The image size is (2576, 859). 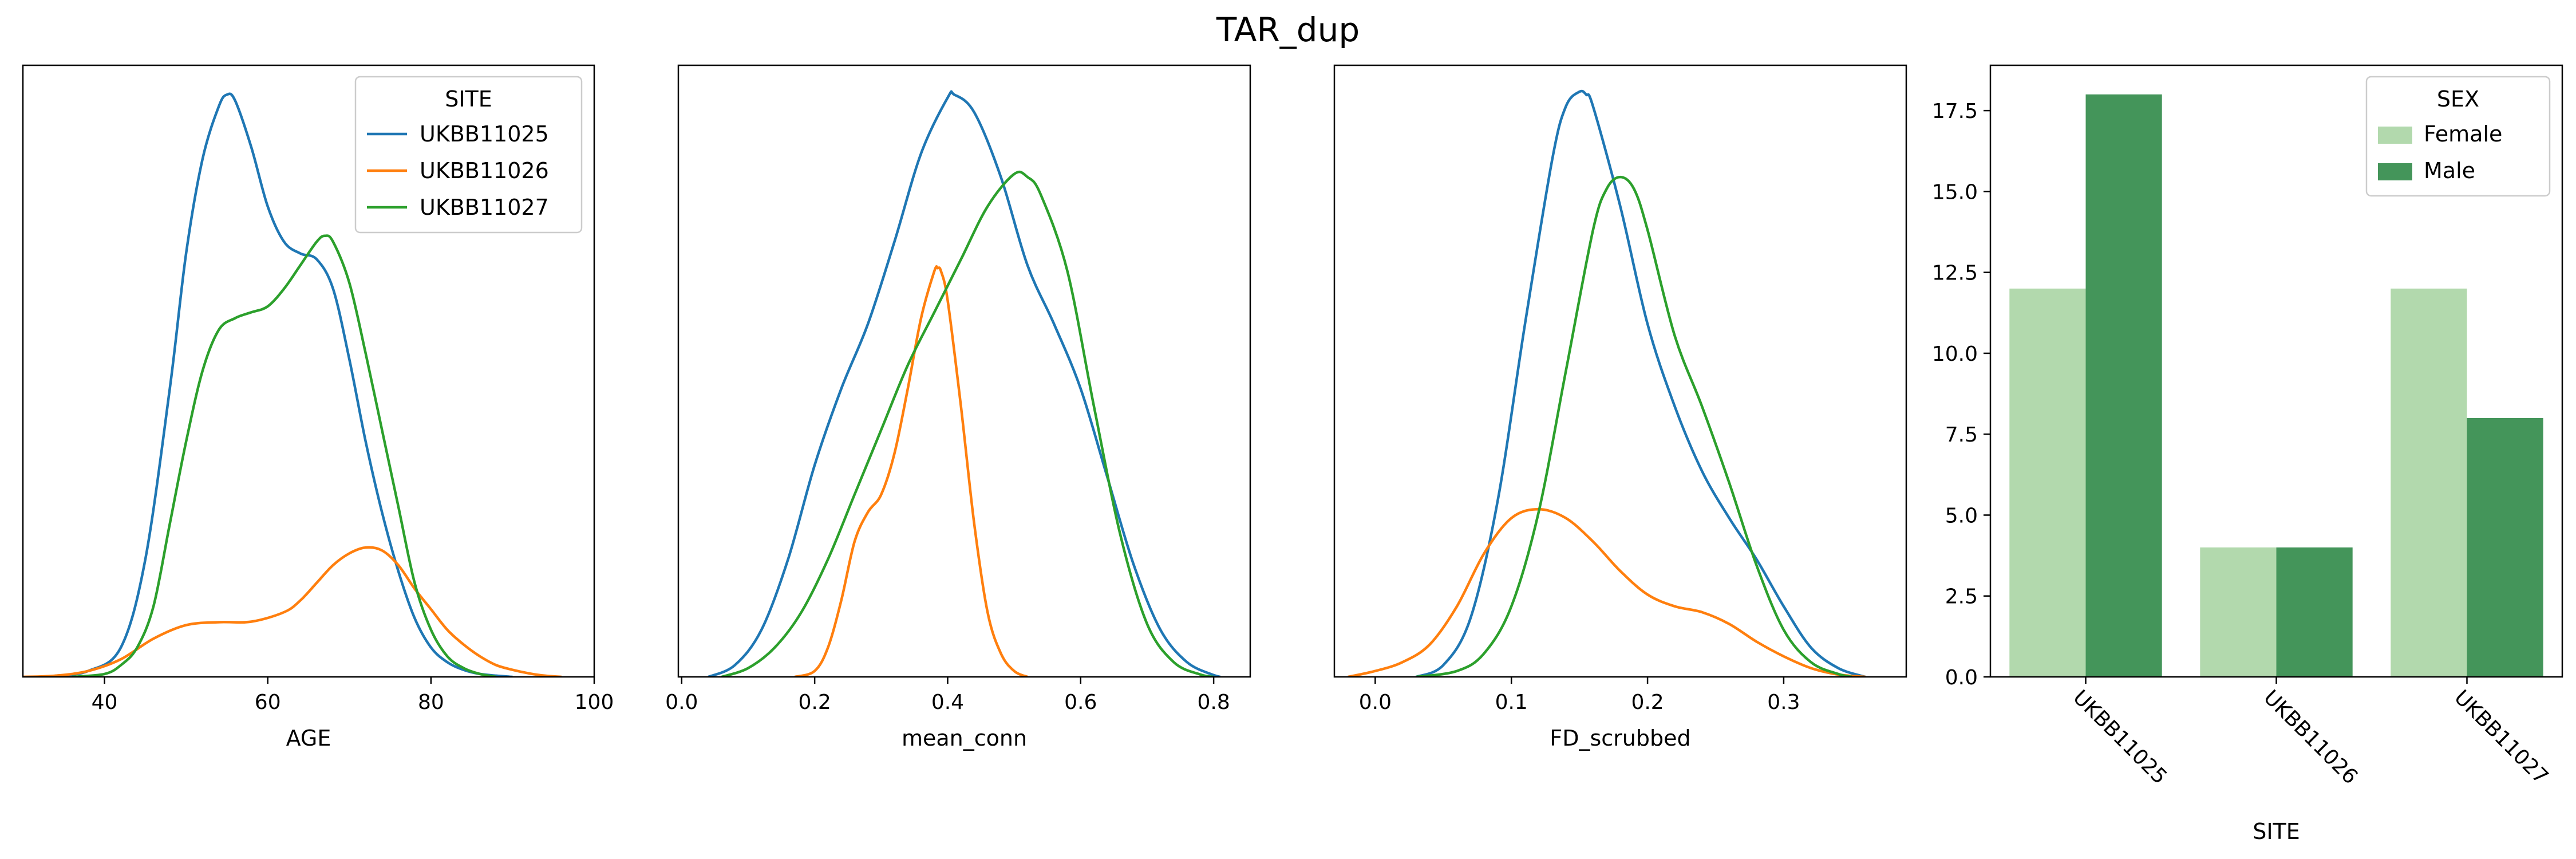 What do you see at coordinates (2123, 385) in the screenshot?
I see `bar-male-ukbb11025` at bounding box center [2123, 385].